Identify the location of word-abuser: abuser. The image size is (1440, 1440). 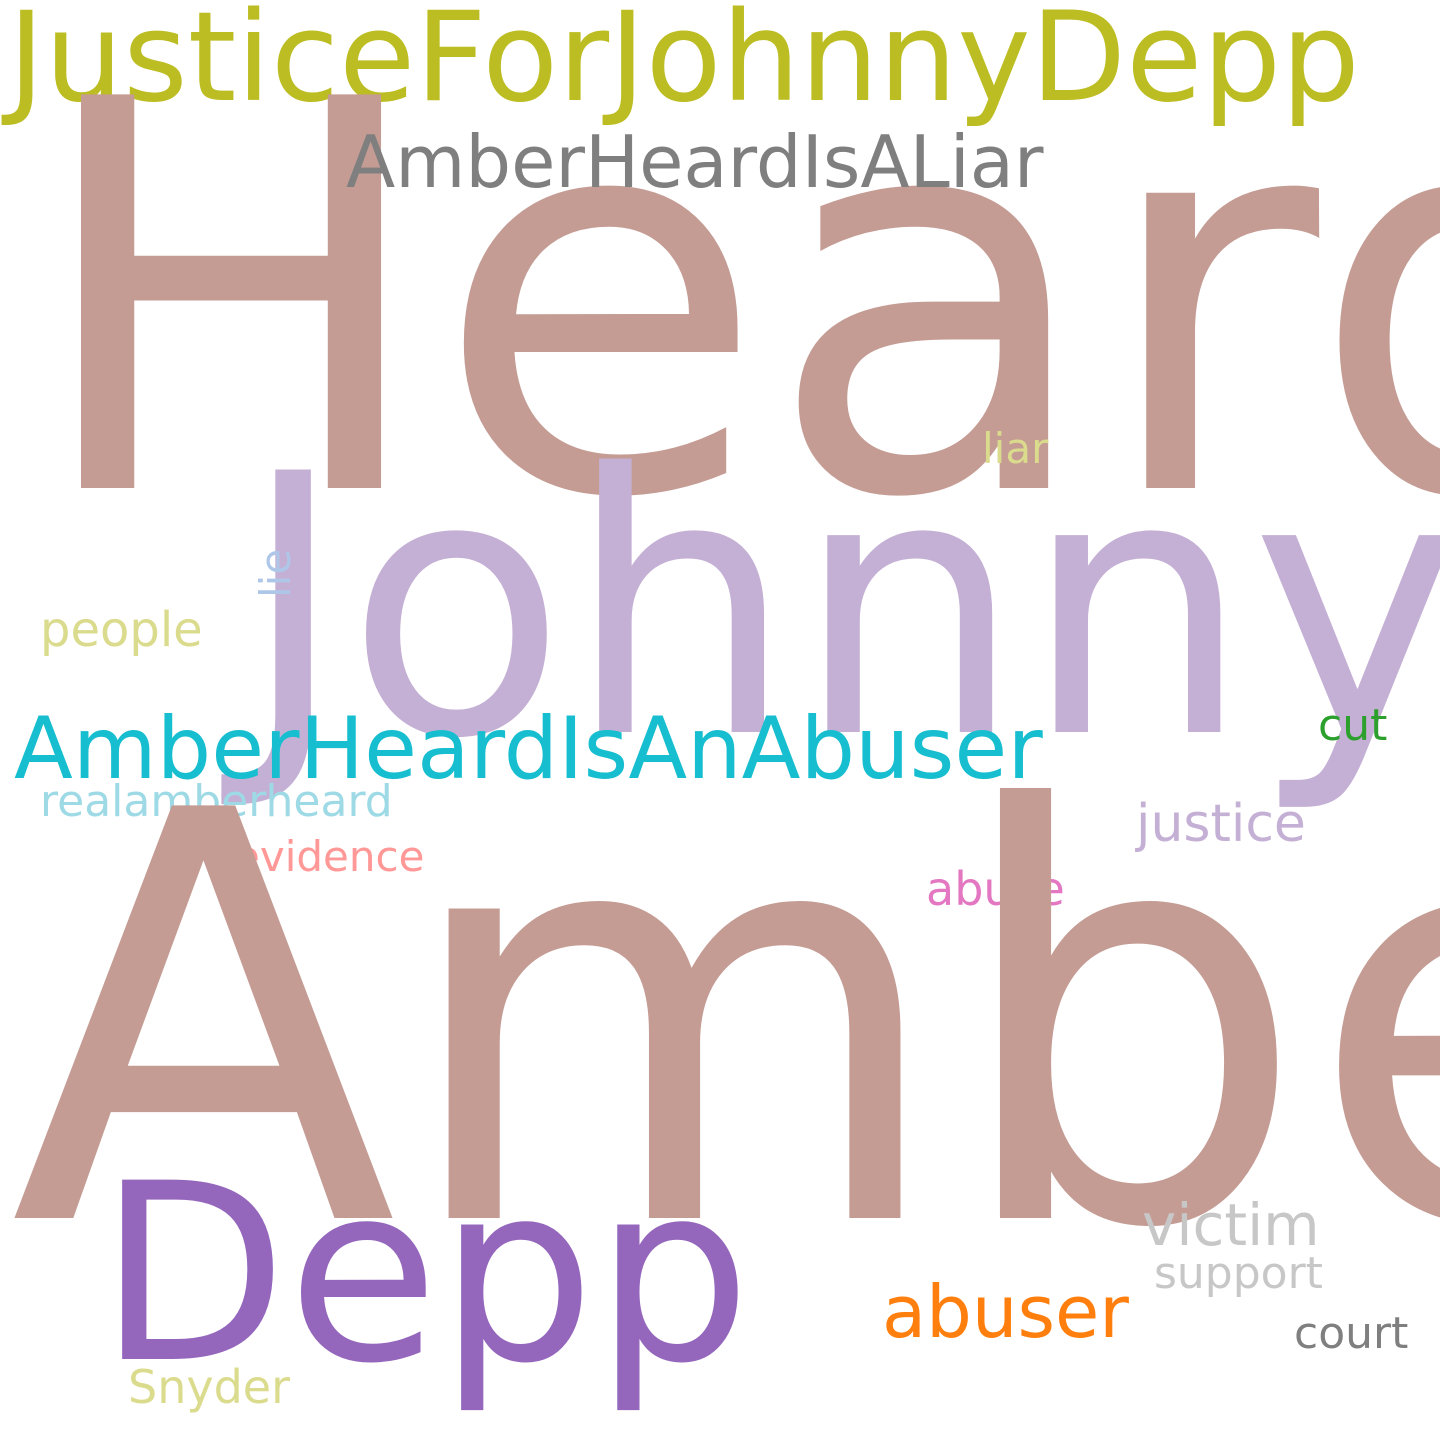
(1005, 1312).